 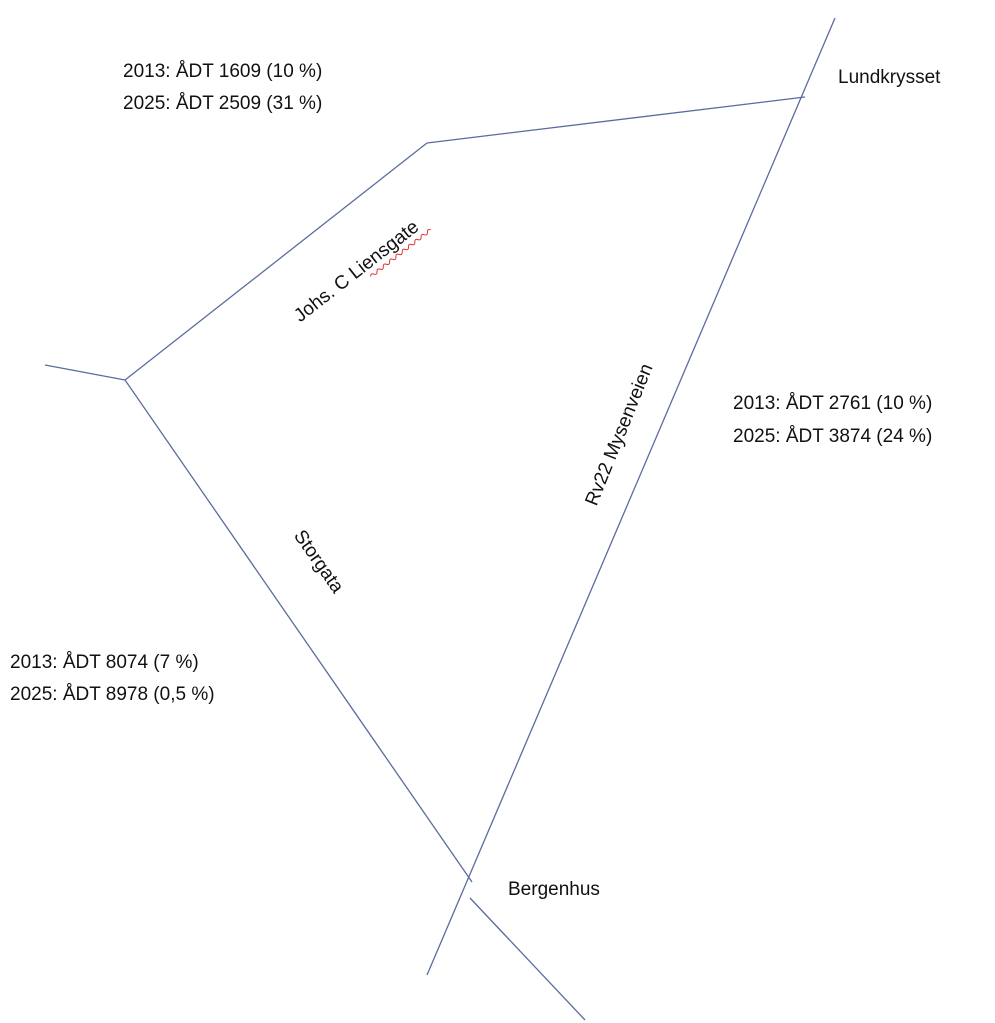 What do you see at coordinates (85, 372) in the screenshot?
I see `road-west` at bounding box center [85, 372].